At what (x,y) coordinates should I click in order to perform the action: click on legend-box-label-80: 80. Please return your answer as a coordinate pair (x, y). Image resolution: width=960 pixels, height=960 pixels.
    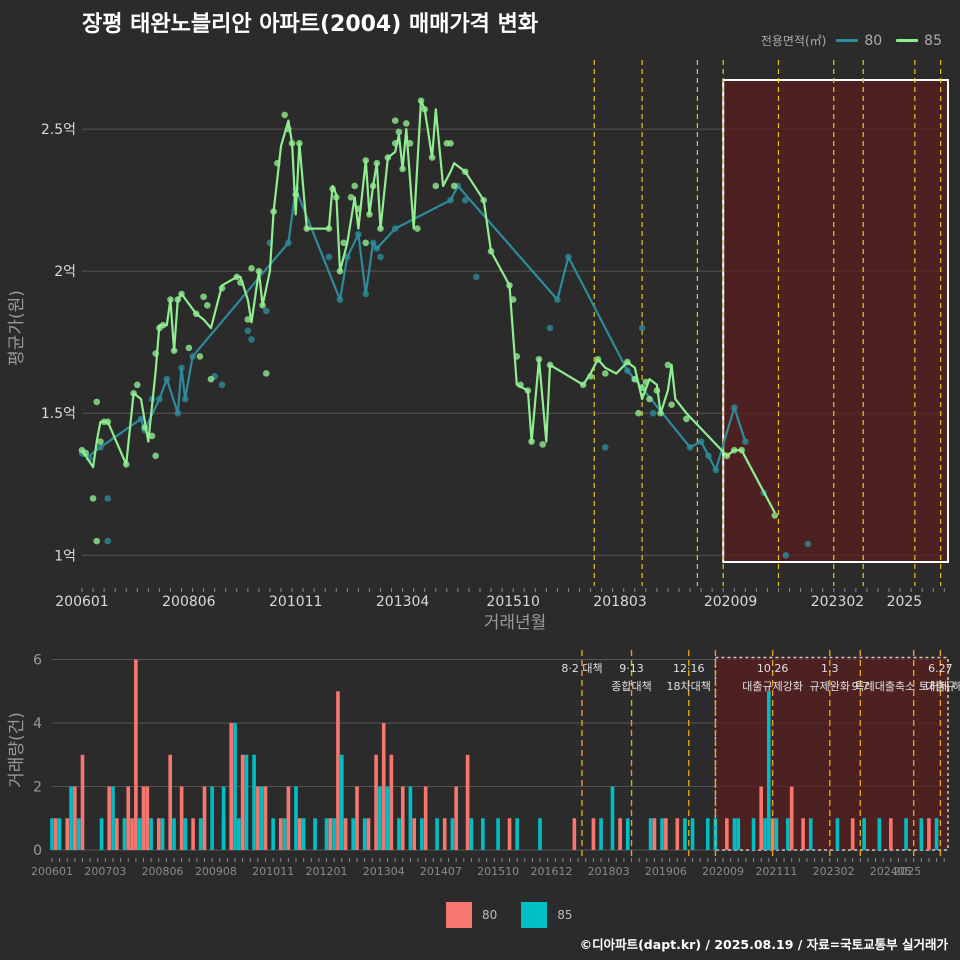
    Looking at the image, I should click on (490, 915).